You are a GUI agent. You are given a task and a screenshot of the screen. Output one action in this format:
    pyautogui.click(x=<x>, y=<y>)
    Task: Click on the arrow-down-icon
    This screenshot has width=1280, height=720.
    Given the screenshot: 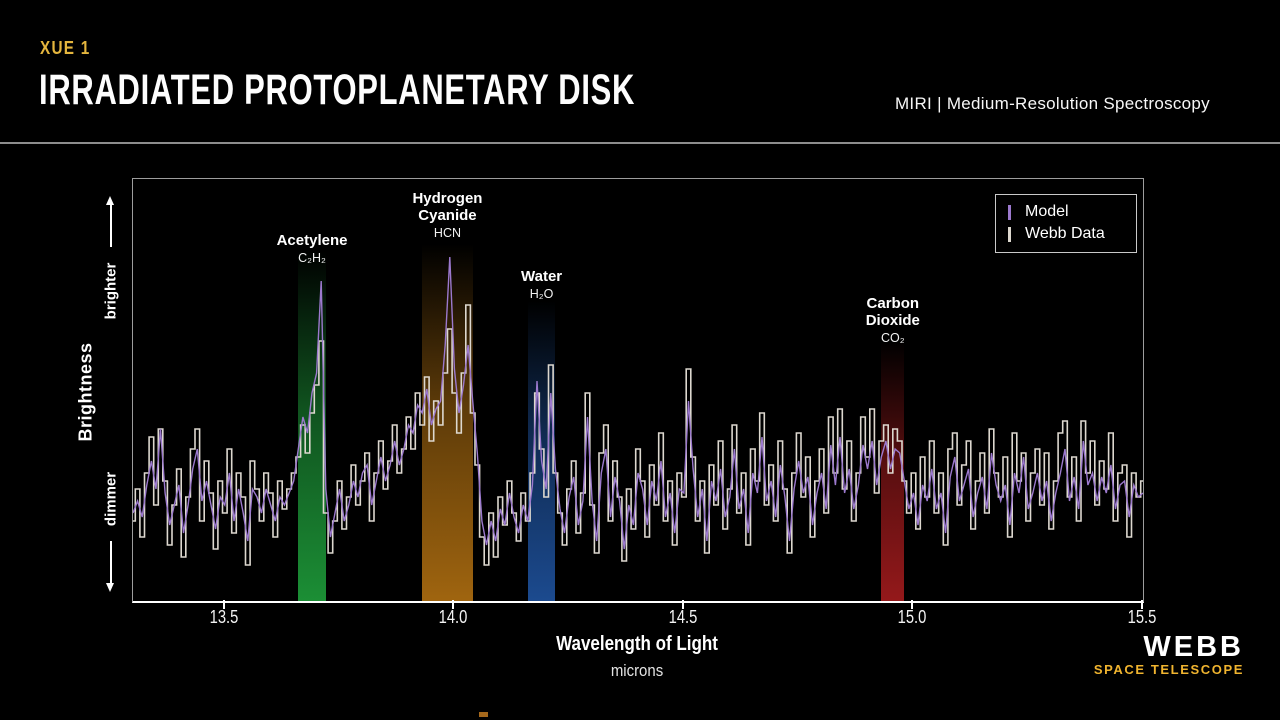 What is the action you would take?
    pyautogui.click(x=110, y=587)
    